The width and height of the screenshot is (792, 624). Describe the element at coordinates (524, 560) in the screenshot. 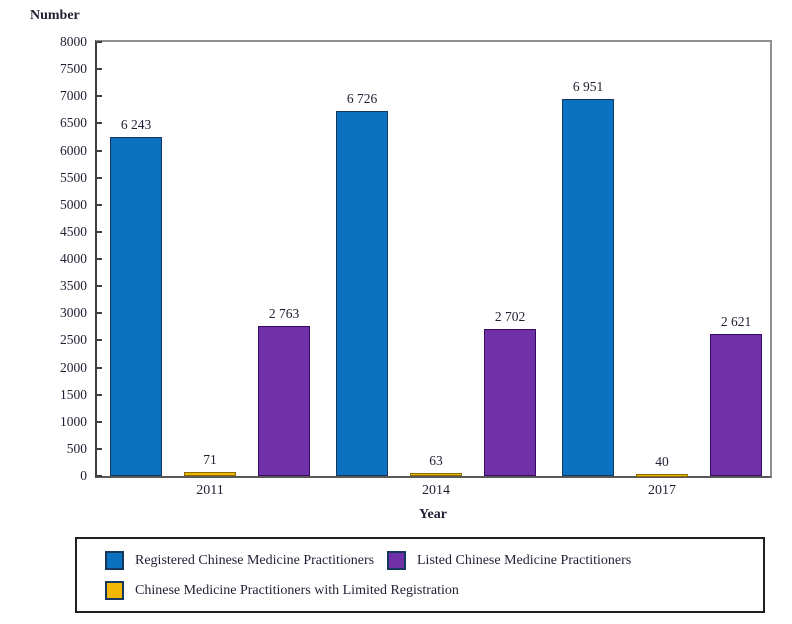

I see `legend-label-listed: Listed Chinese Medicine Practitioners` at that location.